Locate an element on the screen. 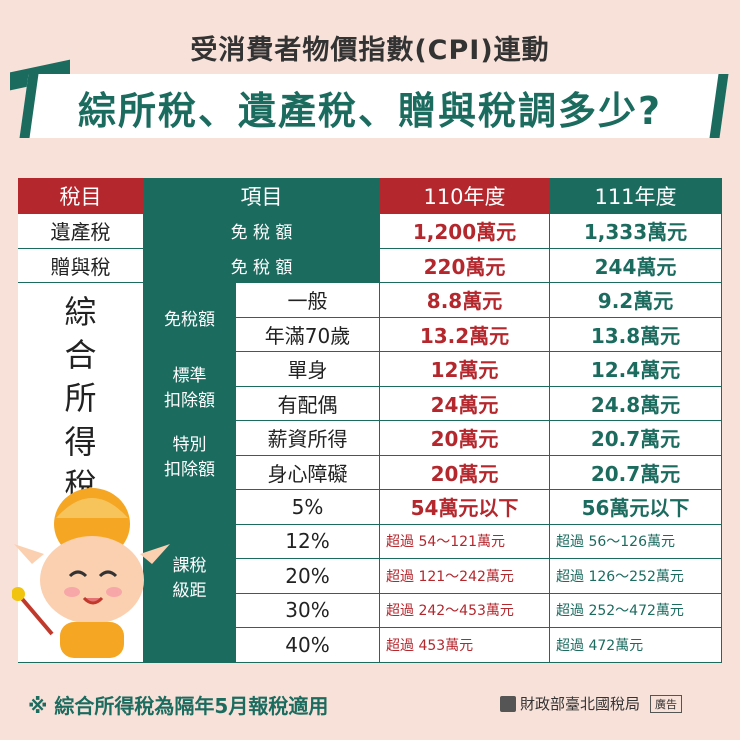  exemption-y111: 9.2萬元 is located at coordinates (636, 300).